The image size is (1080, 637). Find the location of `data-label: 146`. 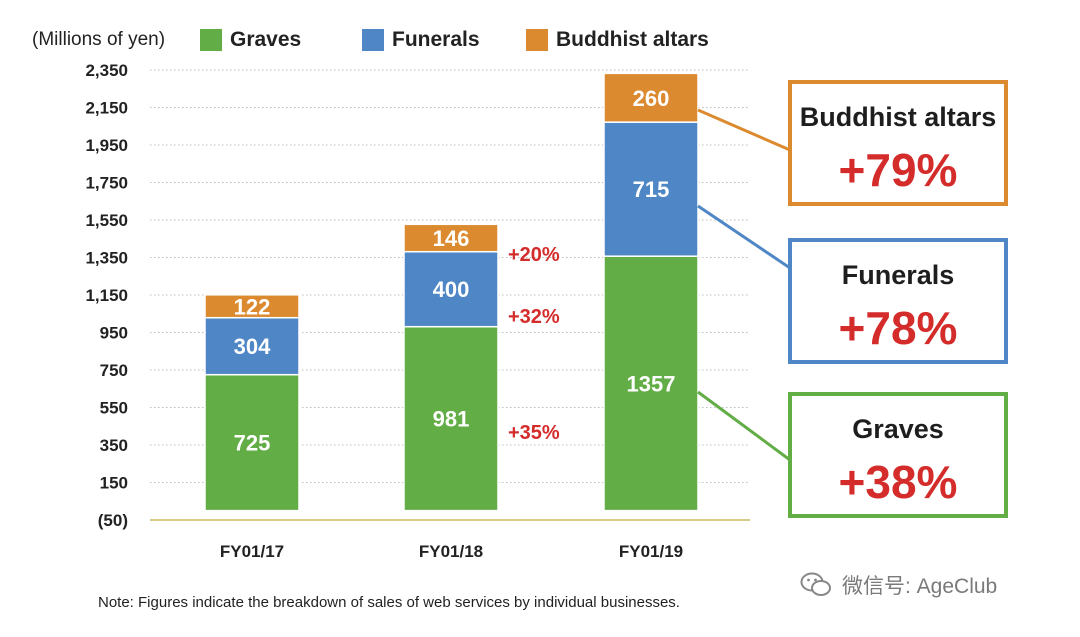

data-label: 146 is located at coordinates (451, 238).